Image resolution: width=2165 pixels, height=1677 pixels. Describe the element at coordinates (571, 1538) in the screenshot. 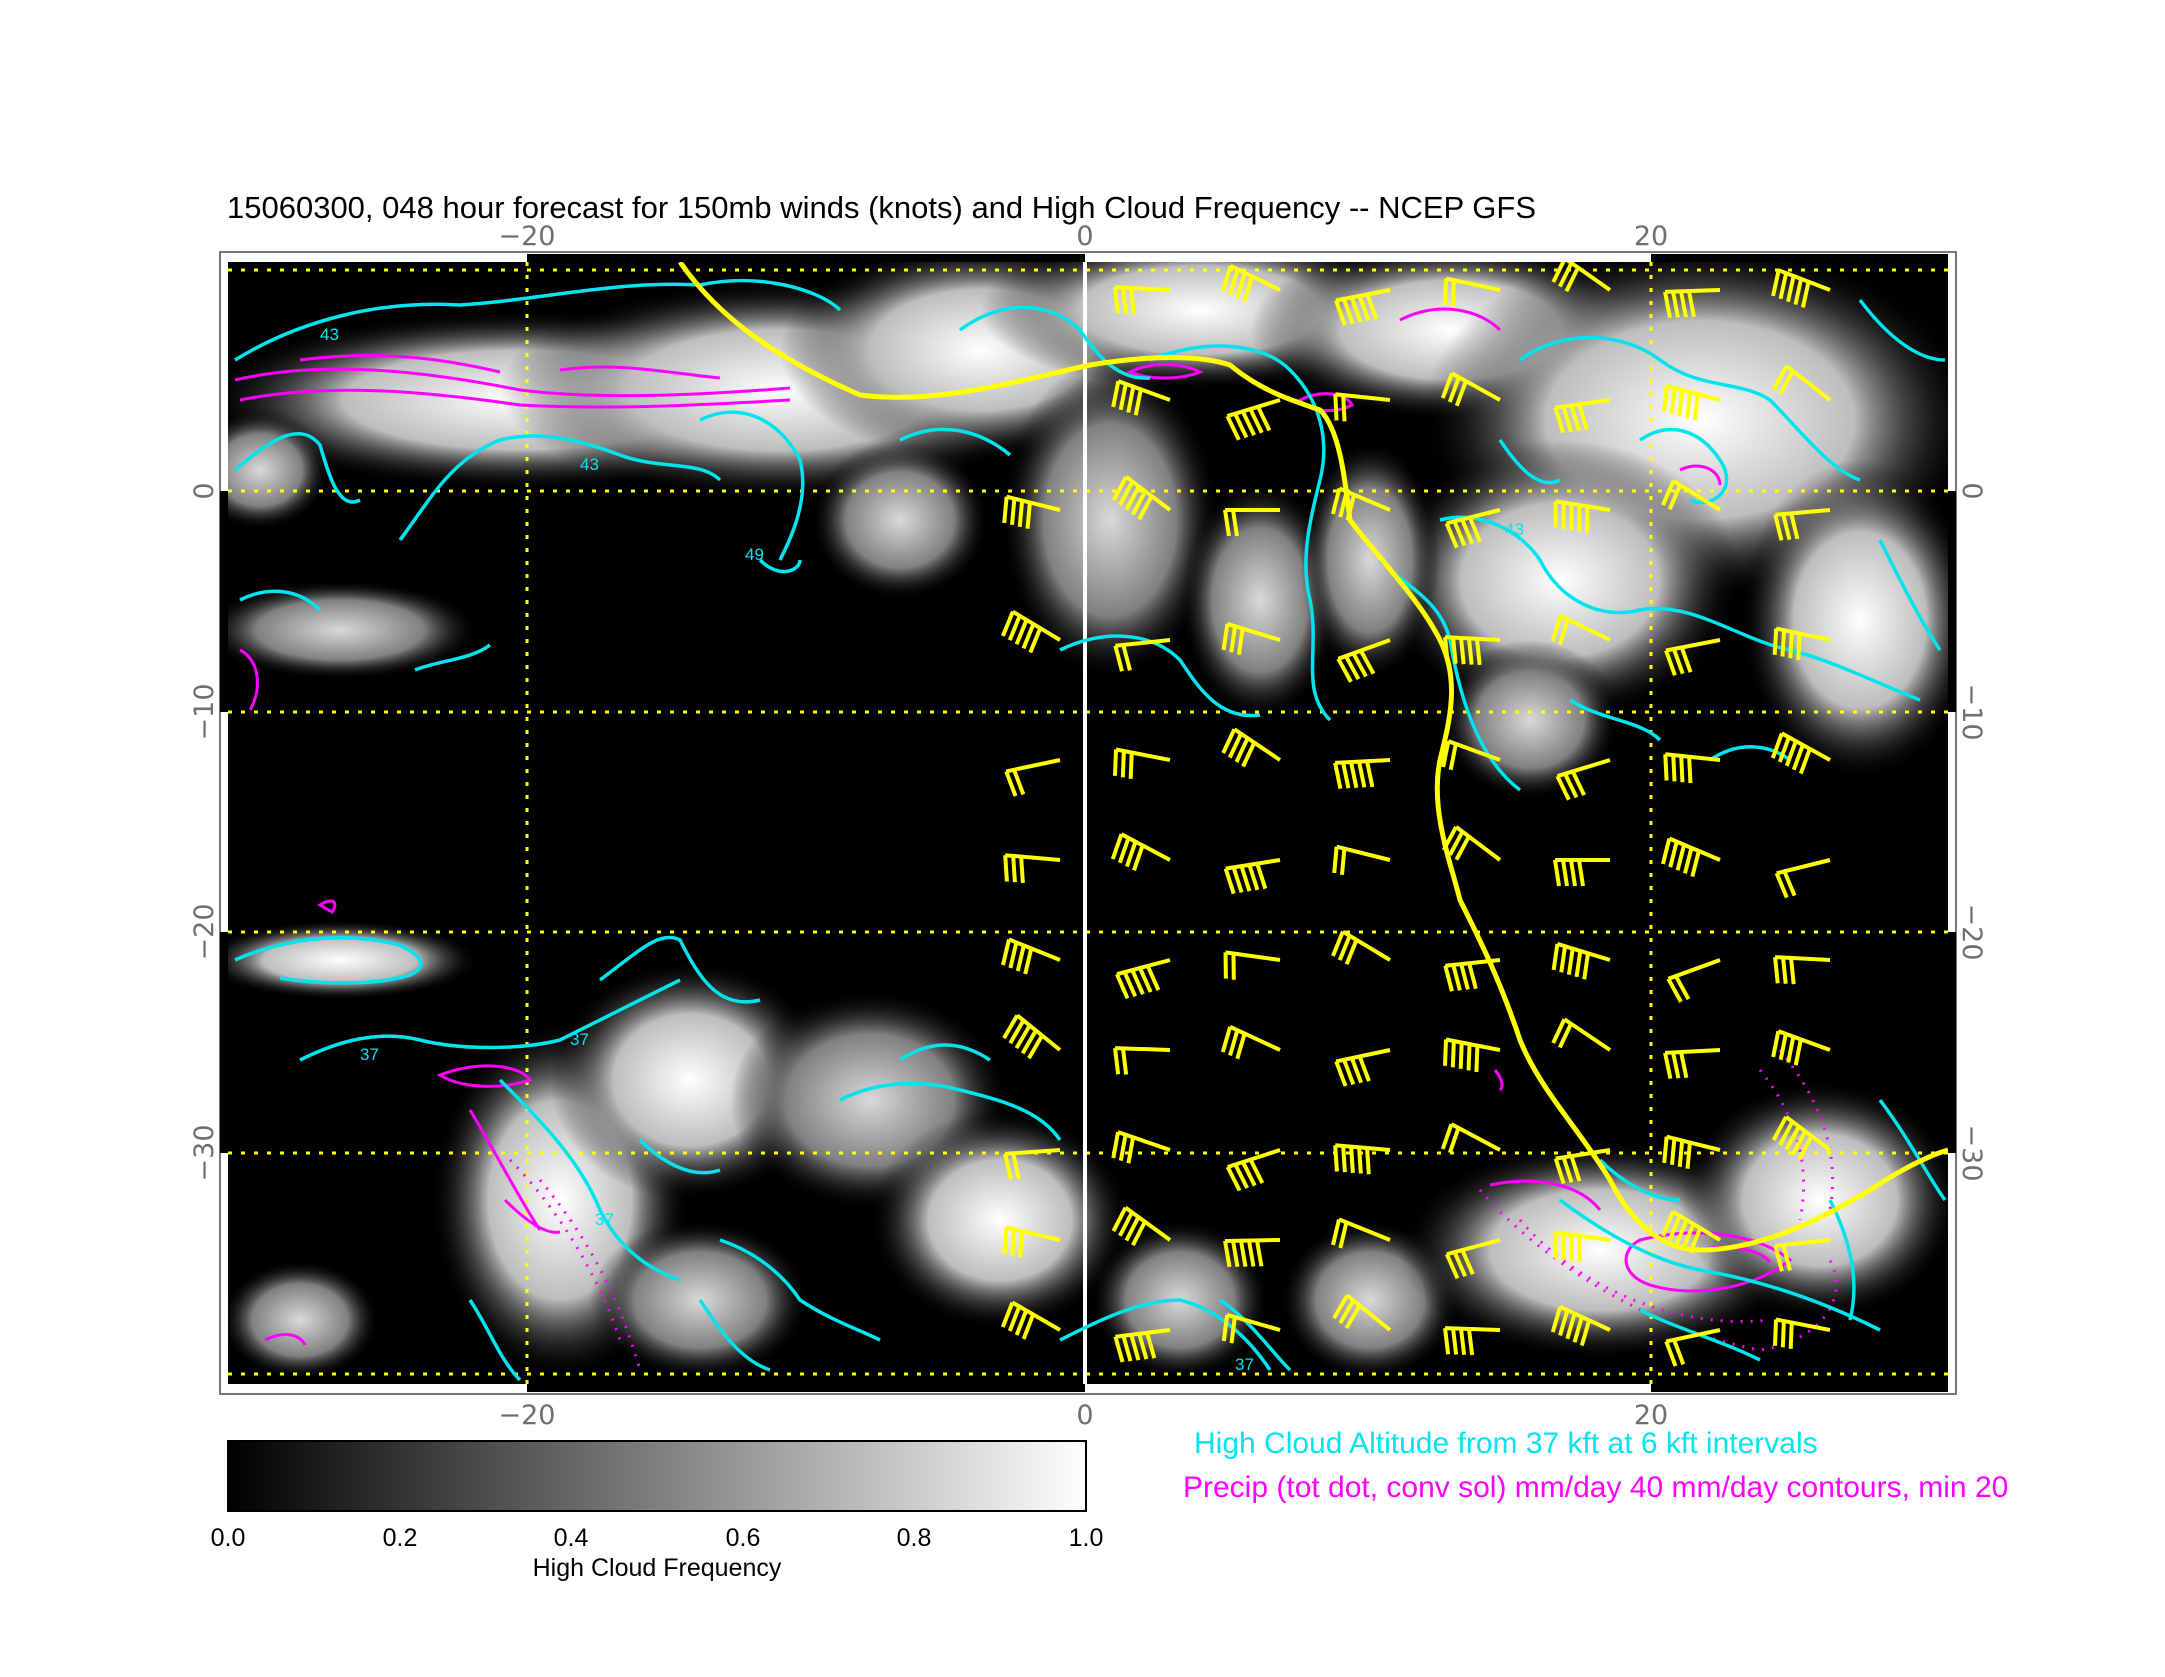

I see `colorbar-tick: 0.4` at that location.